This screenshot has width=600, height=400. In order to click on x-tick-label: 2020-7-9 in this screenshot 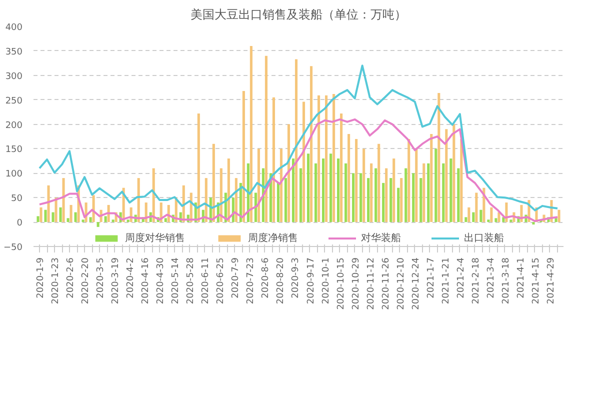, I will do `click(236, 277)`.